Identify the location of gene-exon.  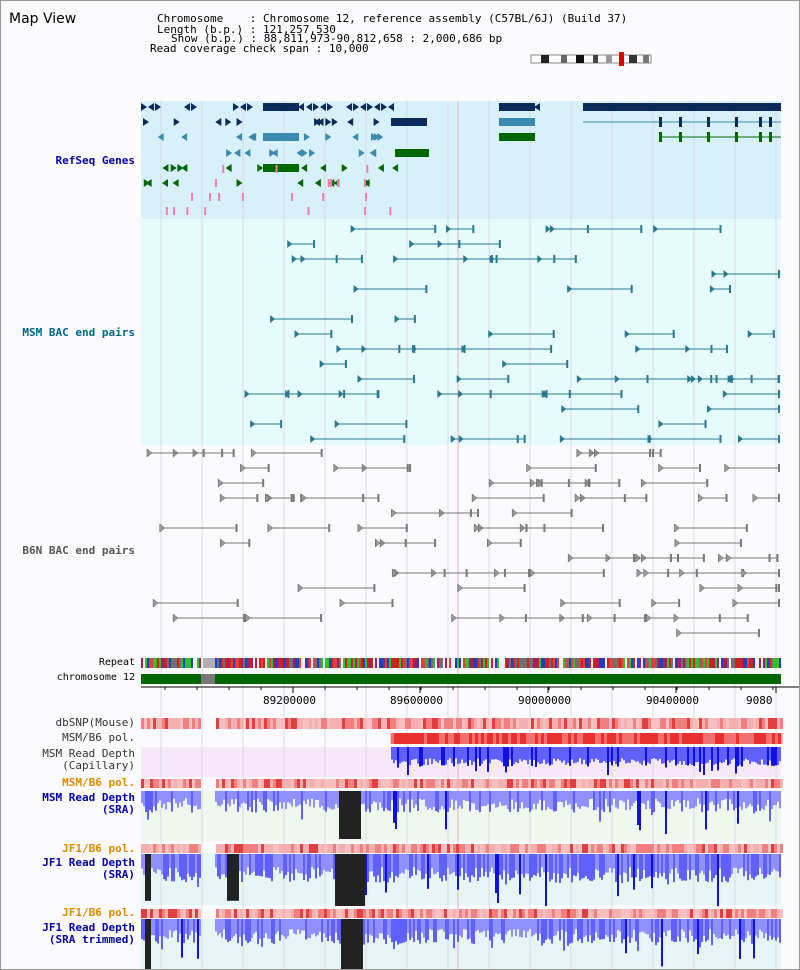
(680, 137).